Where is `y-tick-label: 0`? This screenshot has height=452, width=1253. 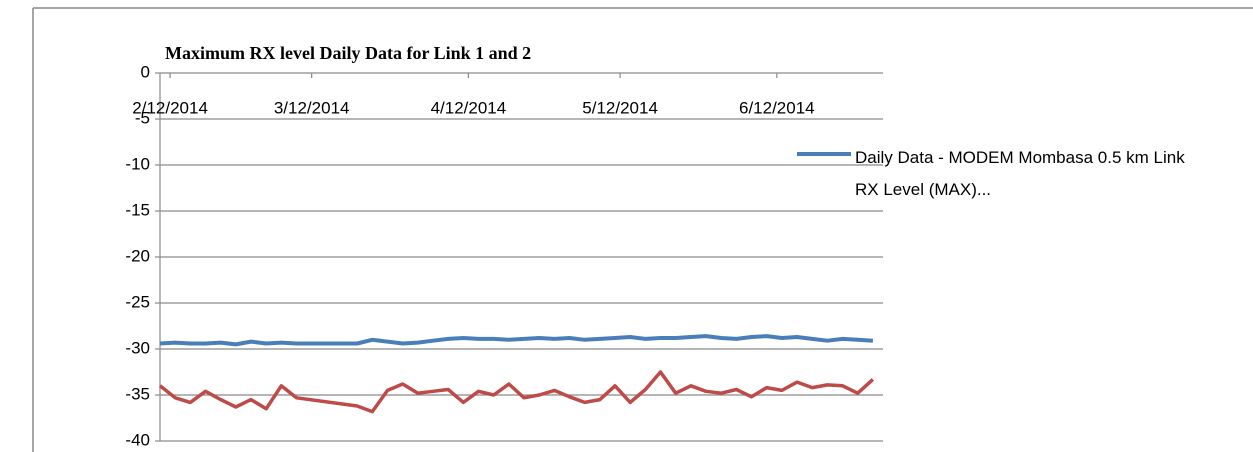 y-tick-label: 0 is located at coordinates (145, 71).